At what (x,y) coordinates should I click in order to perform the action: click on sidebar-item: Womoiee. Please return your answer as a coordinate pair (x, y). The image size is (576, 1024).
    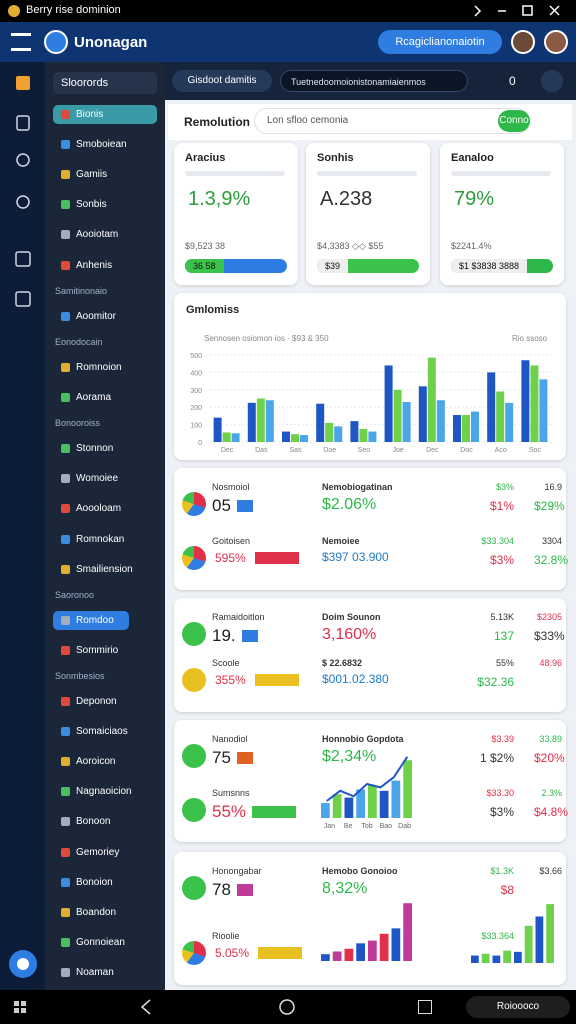
    Looking at the image, I should click on (105, 478).